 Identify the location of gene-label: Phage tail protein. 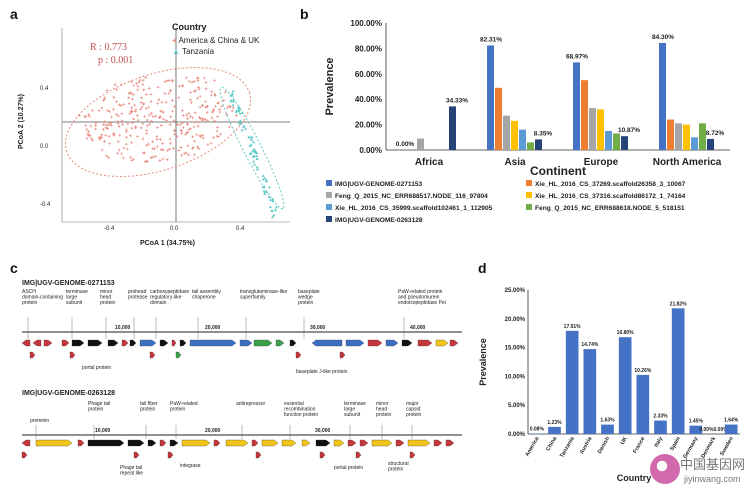
(99, 407).